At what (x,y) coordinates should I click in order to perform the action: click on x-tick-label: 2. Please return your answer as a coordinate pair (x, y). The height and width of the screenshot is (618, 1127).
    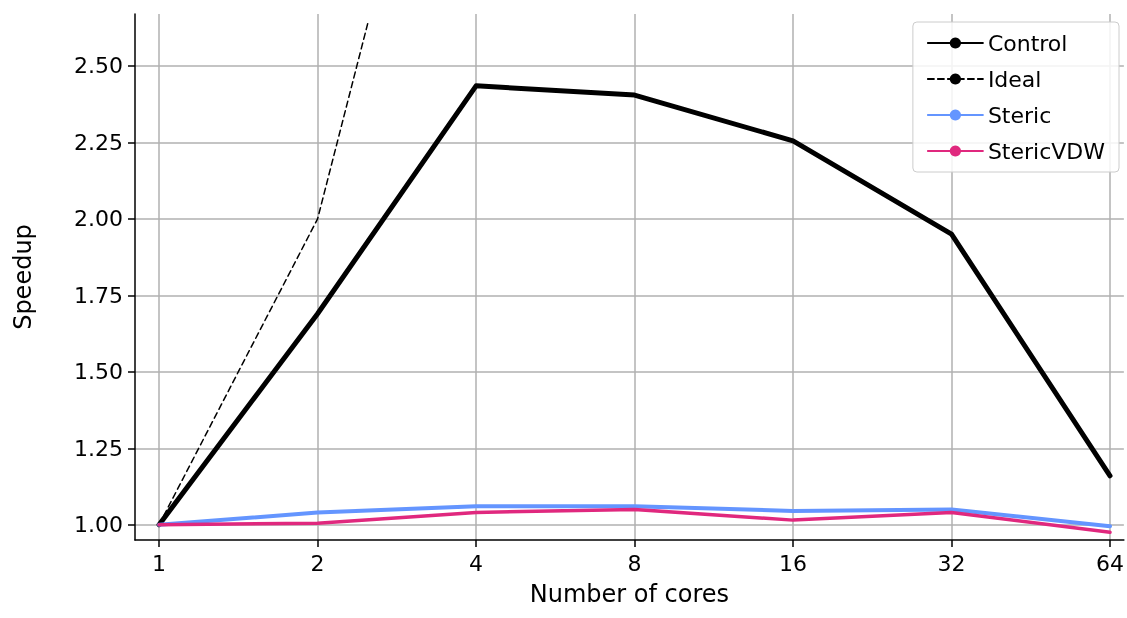
    Looking at the image, I should click on (317, 563).